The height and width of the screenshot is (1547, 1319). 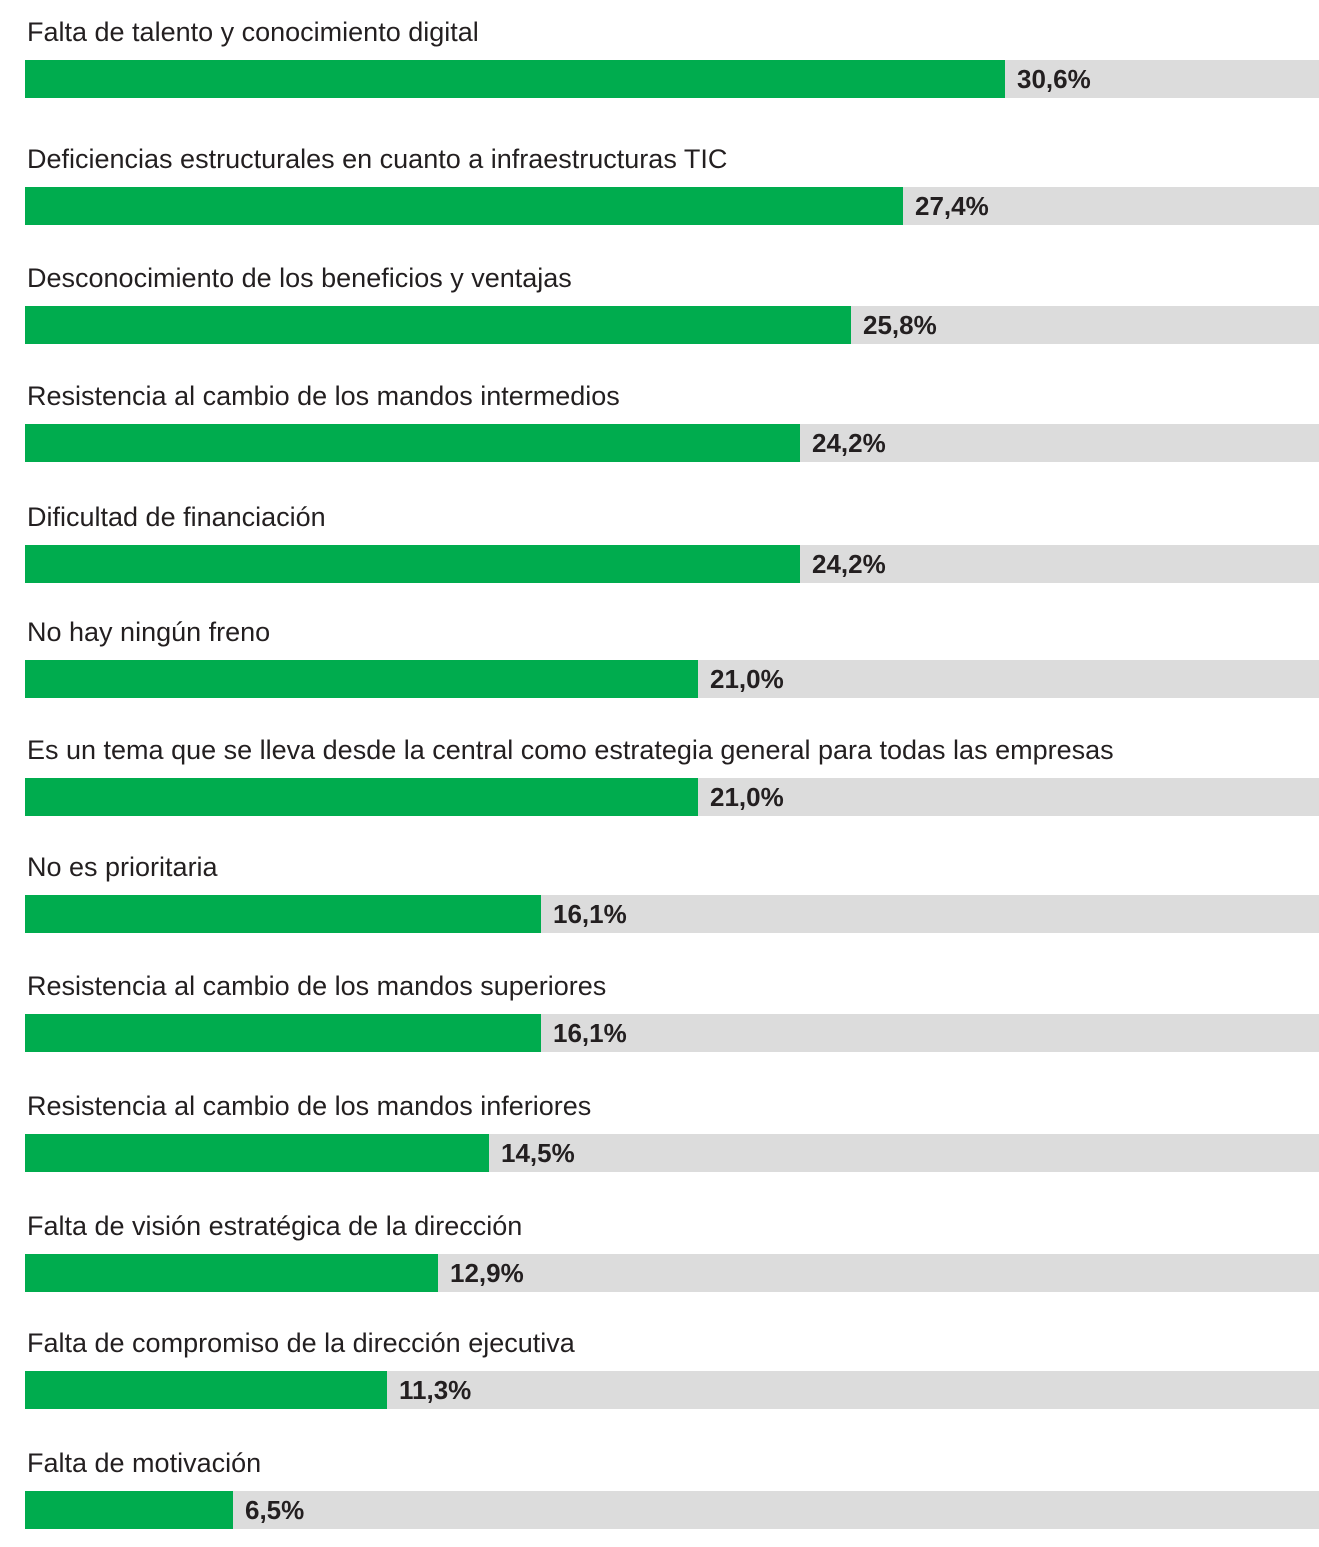 What do you see at coordinates (149, 632) in the screenshot?
I see `category-label: No hay ningún freno` at bounding box center [149, 632].